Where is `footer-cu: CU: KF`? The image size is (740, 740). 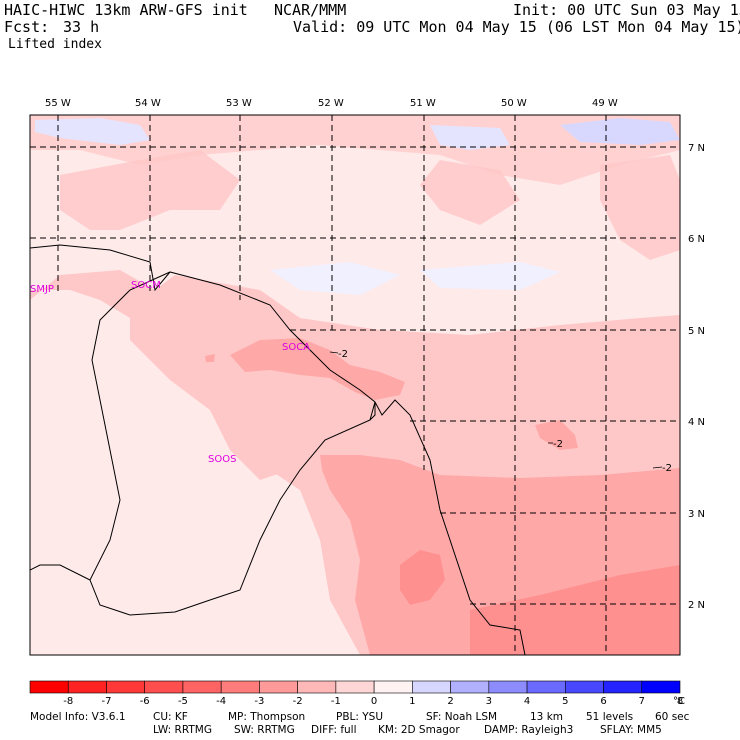 footer-cu: CU: KF is located at coordinates (170, 717).